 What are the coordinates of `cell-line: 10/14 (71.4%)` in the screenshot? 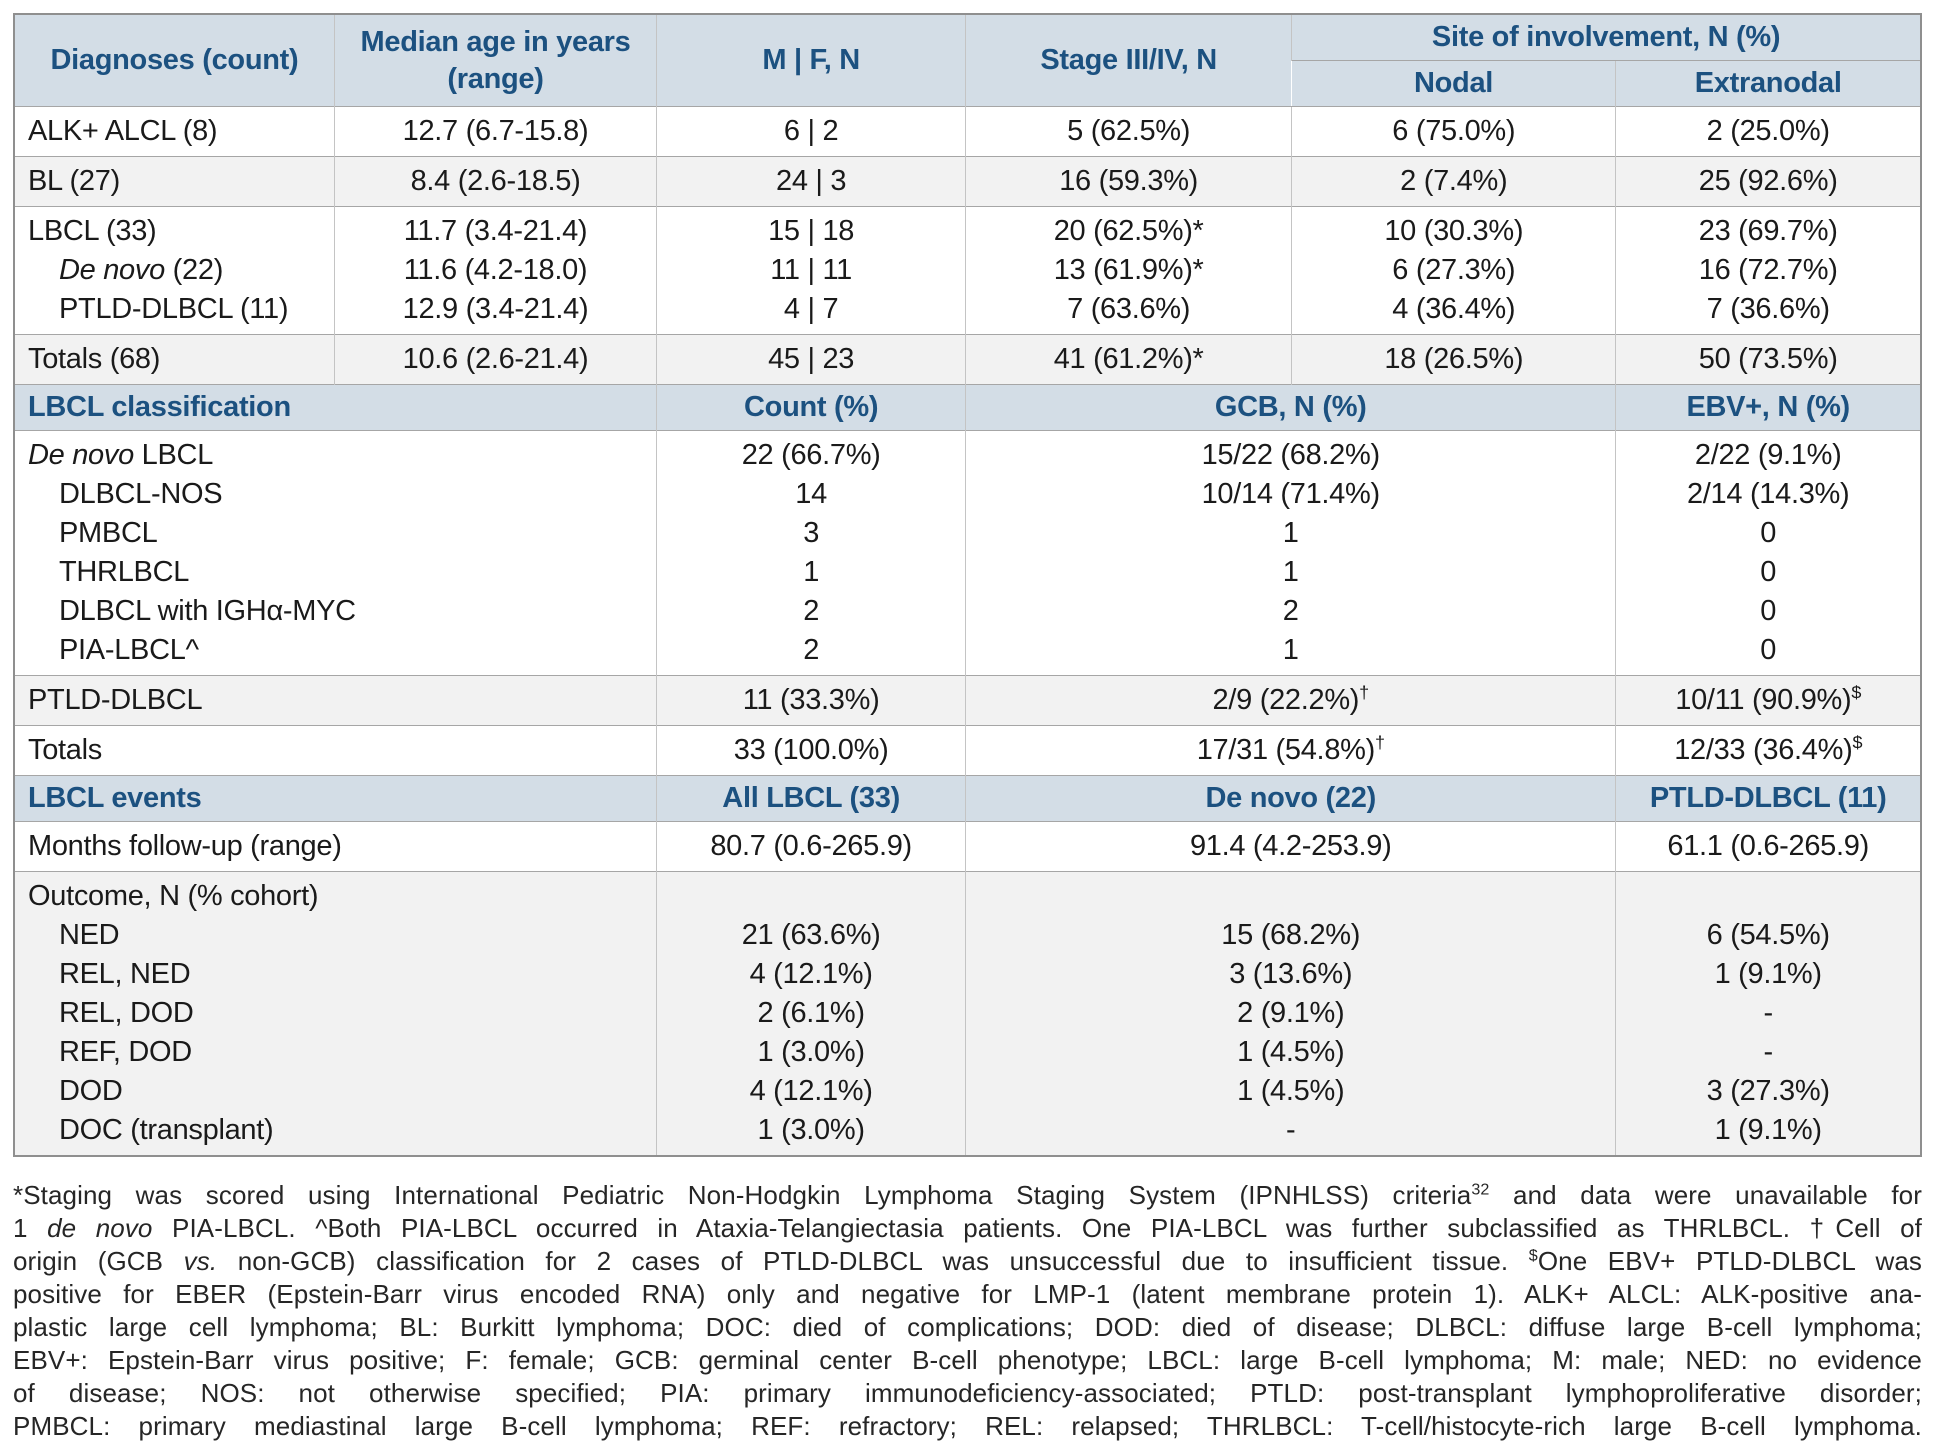 It's located at (1291, 494).